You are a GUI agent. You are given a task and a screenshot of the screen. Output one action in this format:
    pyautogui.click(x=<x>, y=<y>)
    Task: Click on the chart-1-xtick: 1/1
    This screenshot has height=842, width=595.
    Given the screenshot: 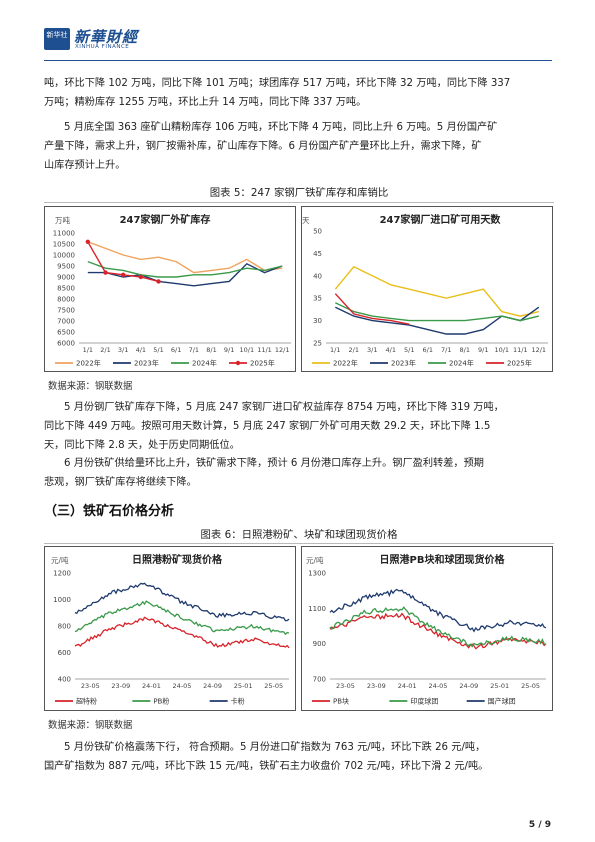 What is the action you would take?
    pyautogui.click(x=335, y=350)
    